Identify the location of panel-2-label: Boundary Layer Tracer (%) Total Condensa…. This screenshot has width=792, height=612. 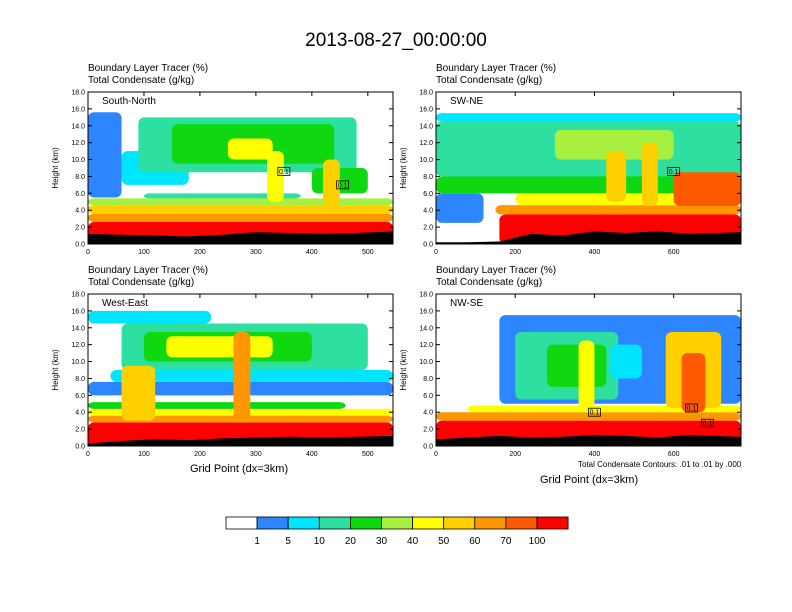
(496, 75).